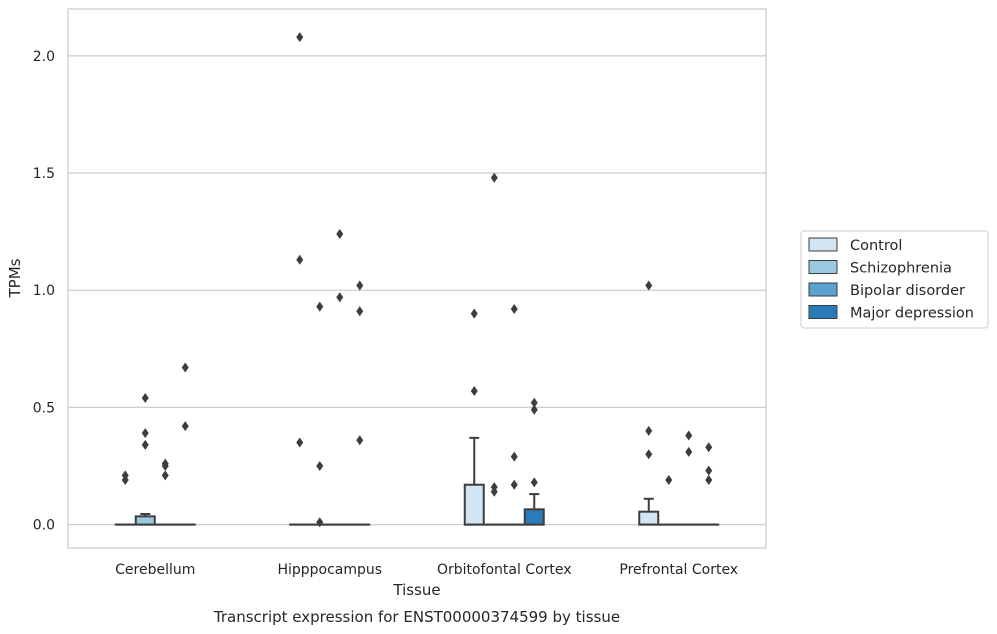  What do you see at coordinates (901, 269) in the screenshot?
I see `legend-label: Schizophrenia` at bounding box center [901, 269].